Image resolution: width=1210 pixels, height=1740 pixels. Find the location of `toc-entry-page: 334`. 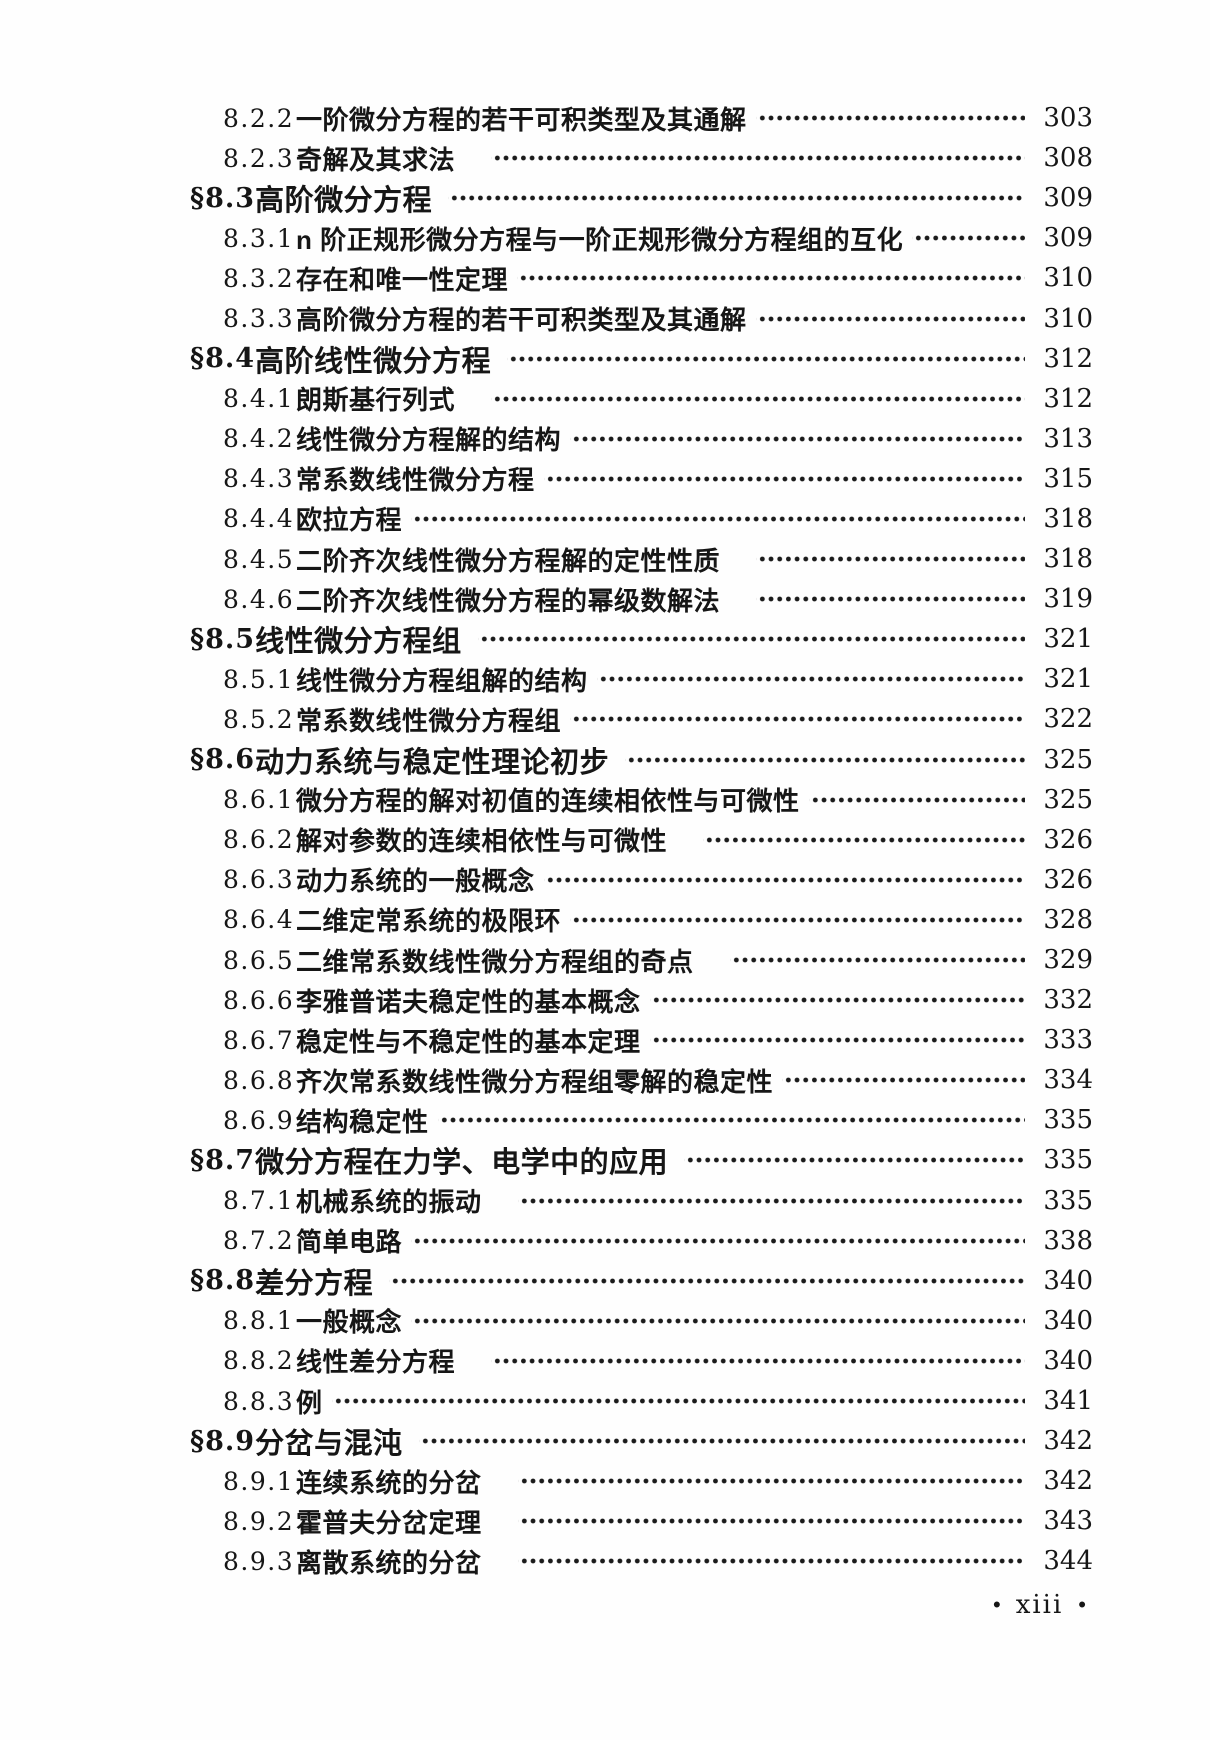

toc-entry-page: 334 is located at coordinates (1068, 1080).